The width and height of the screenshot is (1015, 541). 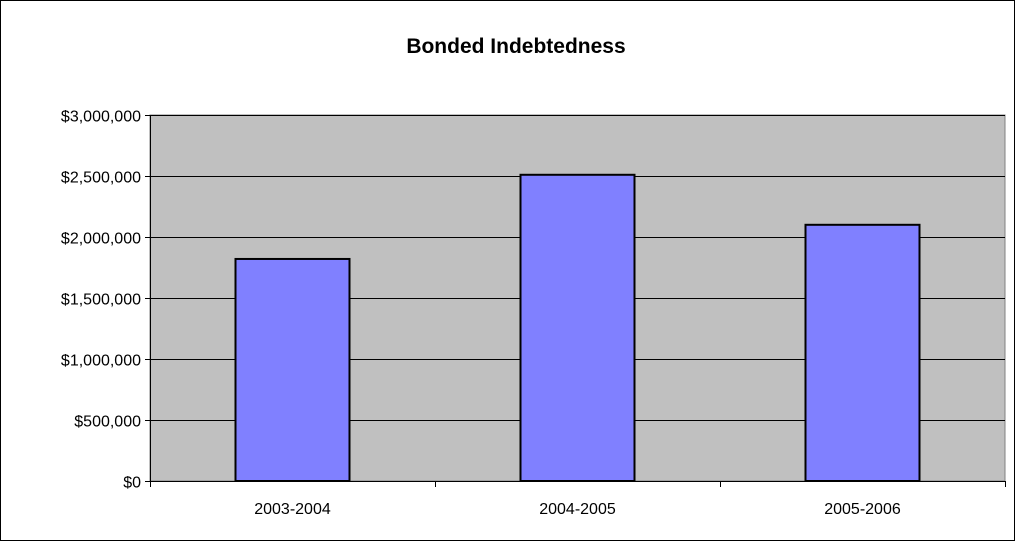 What do you see at coordinates (515, 46) in the screenshot?
I see `chart-title: Bonded Indebtedness` at bounding box center [515, 46].